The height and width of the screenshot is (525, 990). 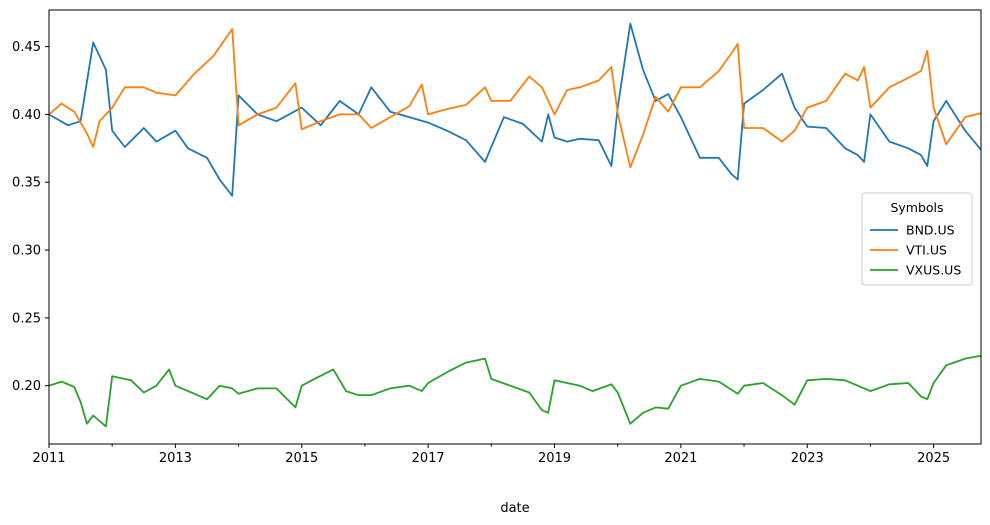 What do you see at coordinates (926, 250) in the screenshot?
I see `legend-label: VTI.US` at bounding box center [926, 250].